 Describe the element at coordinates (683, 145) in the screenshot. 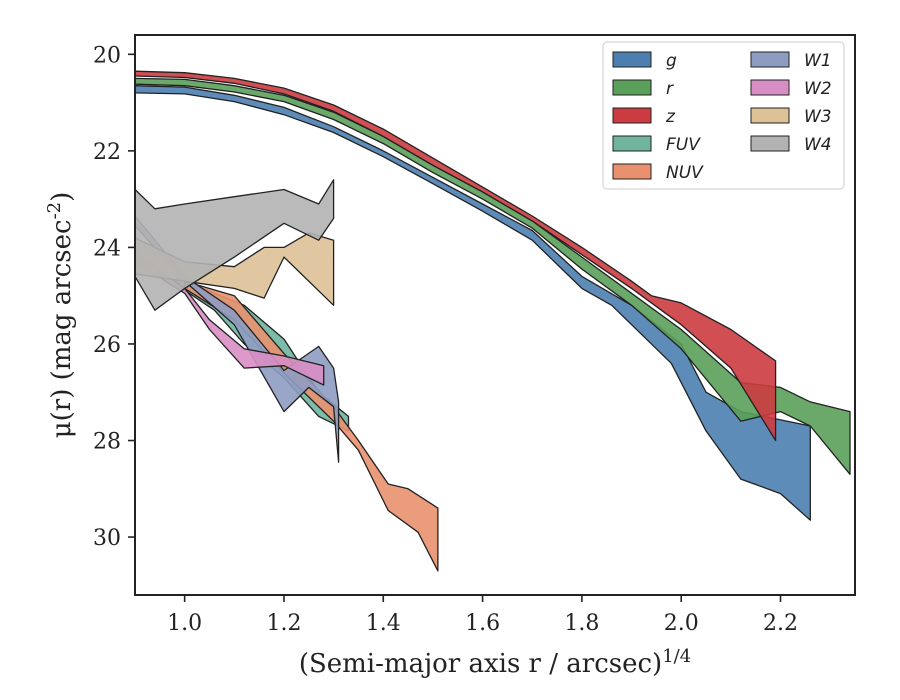

I see `legend-label-fuv: FUV` at that location.